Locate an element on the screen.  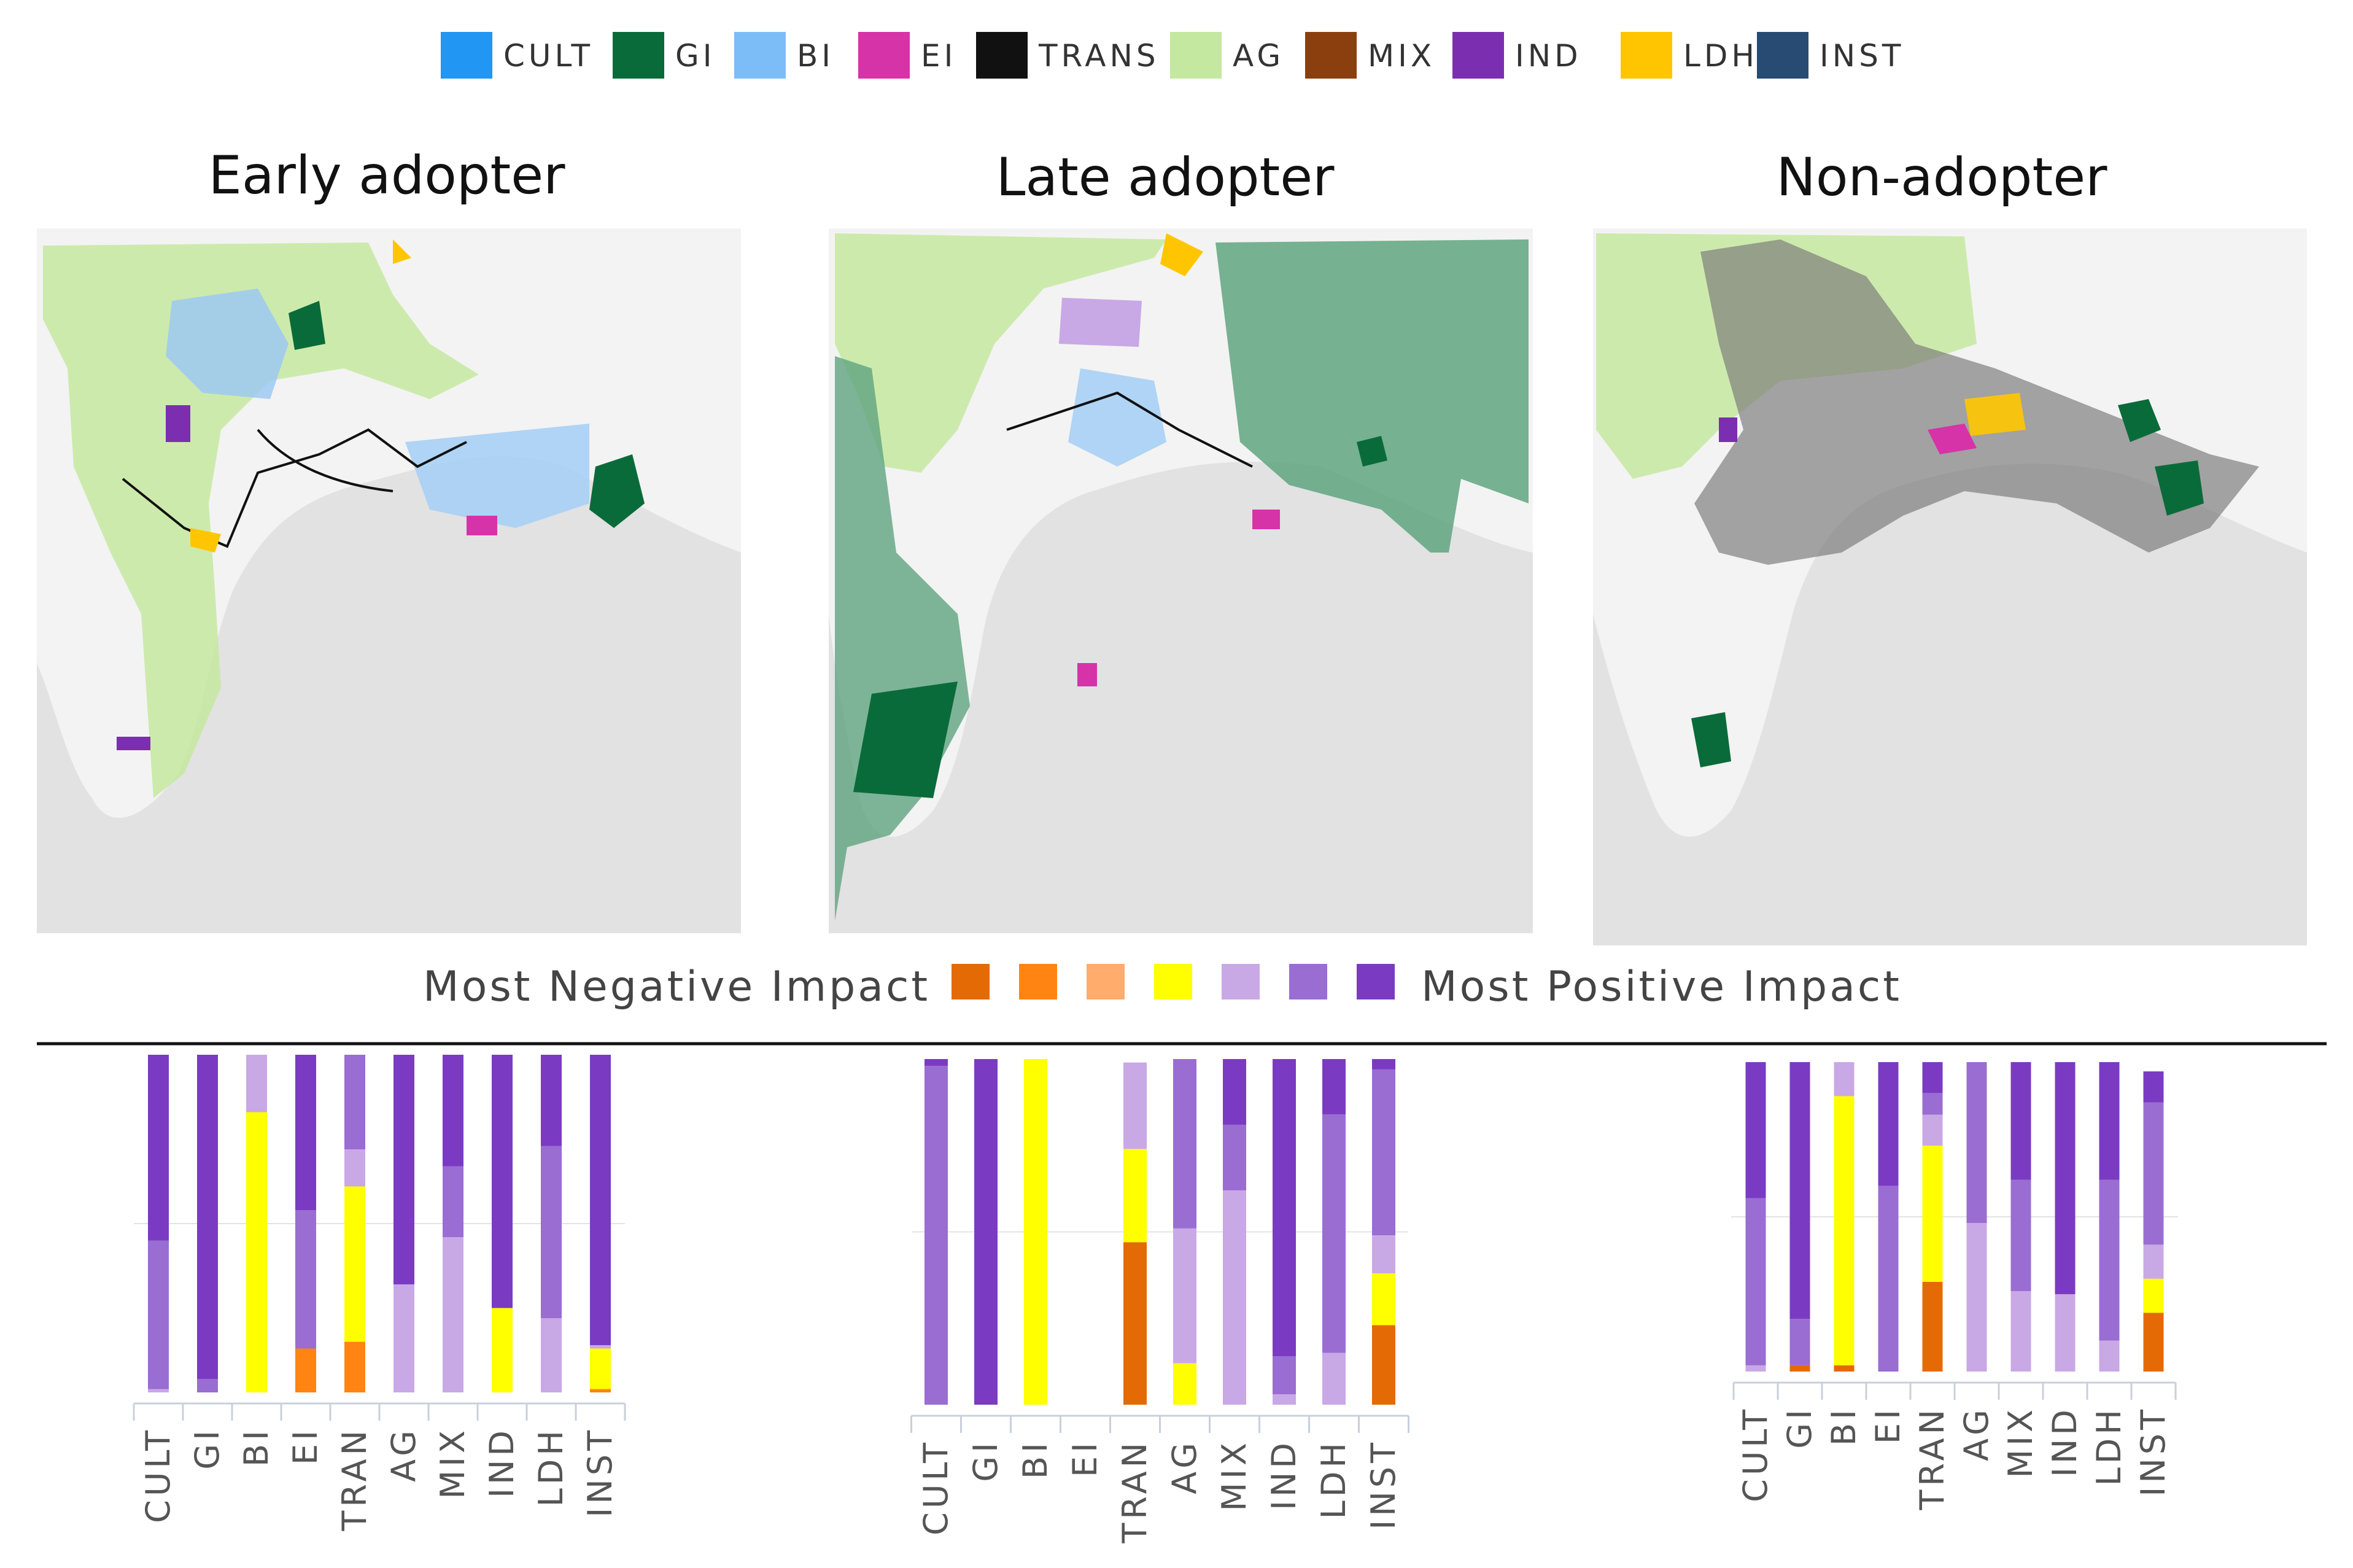
legend-swatch-mix is located at coordinates (1331, 56).